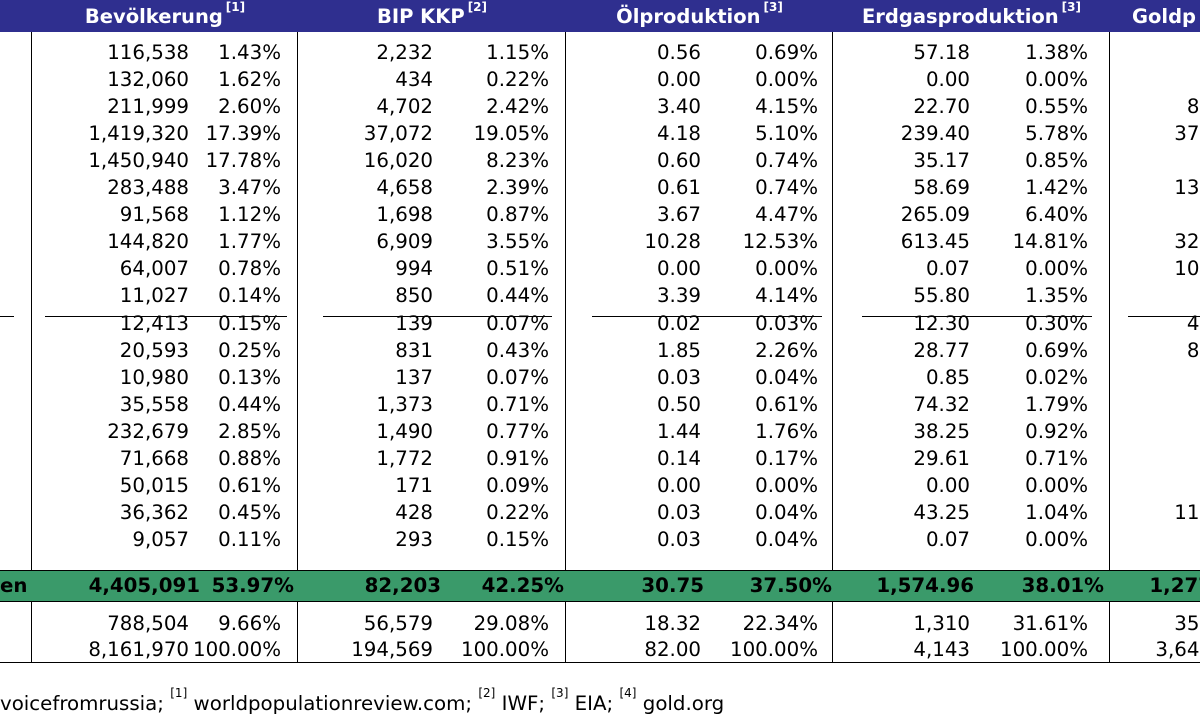  I want to click on footnote-source: voicefromrussia;, so click(85, 703).